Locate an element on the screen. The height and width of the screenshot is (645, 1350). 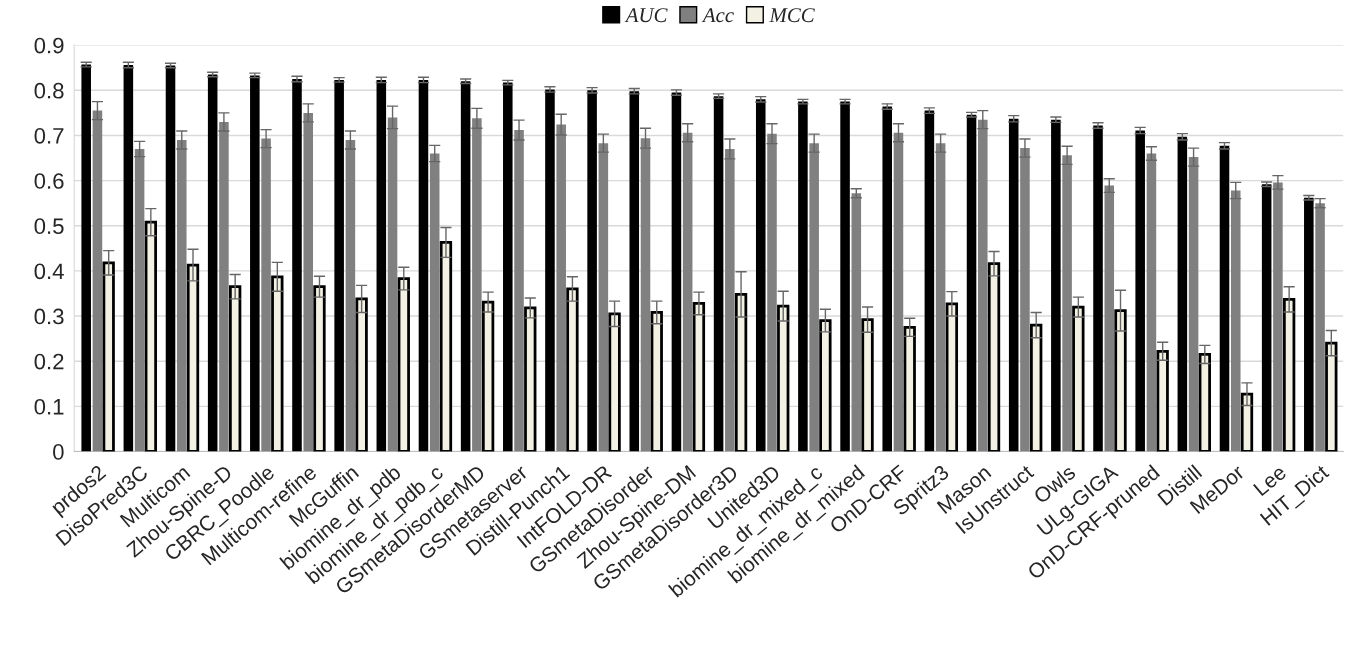
y-tick-label: 0.1 is located at coordinates (49, 406).